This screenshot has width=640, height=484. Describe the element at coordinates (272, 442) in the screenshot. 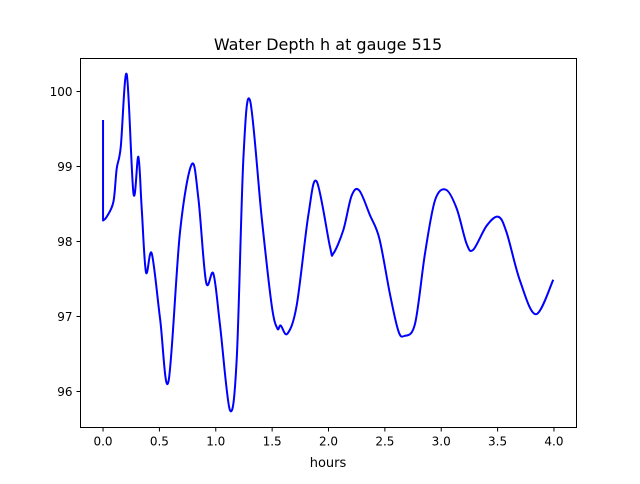

I see `x-tick-label: 1.5` at that location.